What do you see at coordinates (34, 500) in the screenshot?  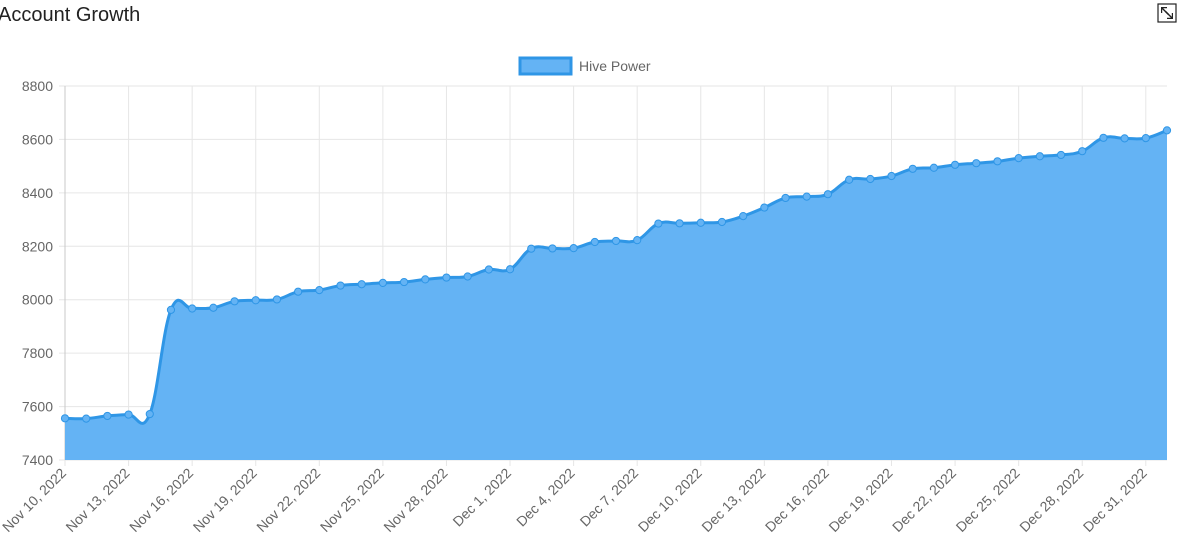 I see `x-tick-label: Nov 10, 2022` at bounding box center [34, 500].